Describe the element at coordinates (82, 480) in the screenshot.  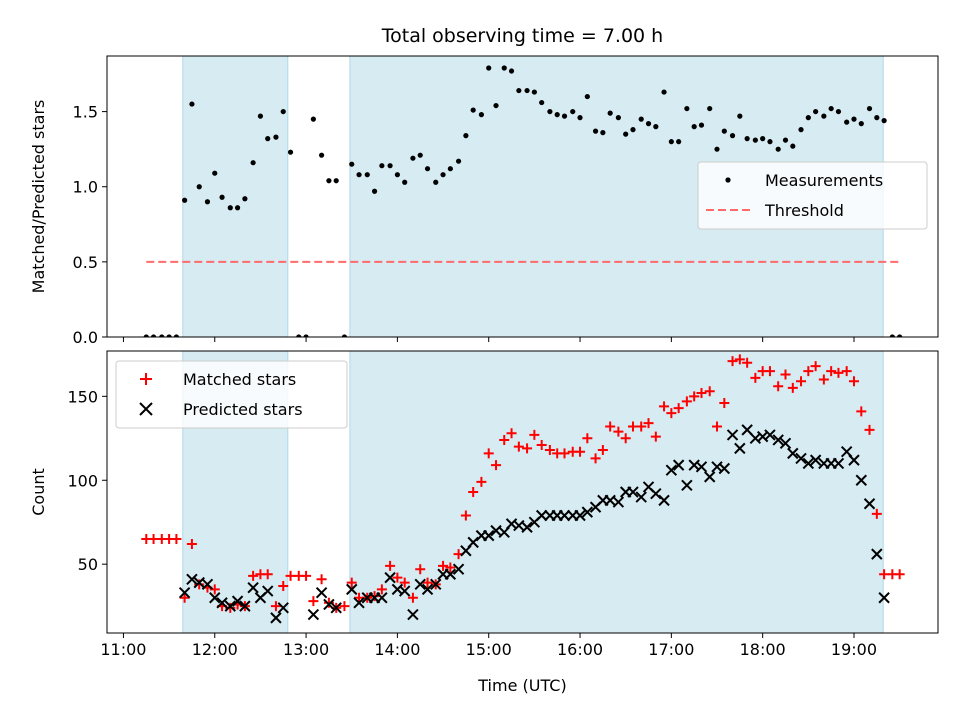
I see `y-tick-label: 100` at that location.